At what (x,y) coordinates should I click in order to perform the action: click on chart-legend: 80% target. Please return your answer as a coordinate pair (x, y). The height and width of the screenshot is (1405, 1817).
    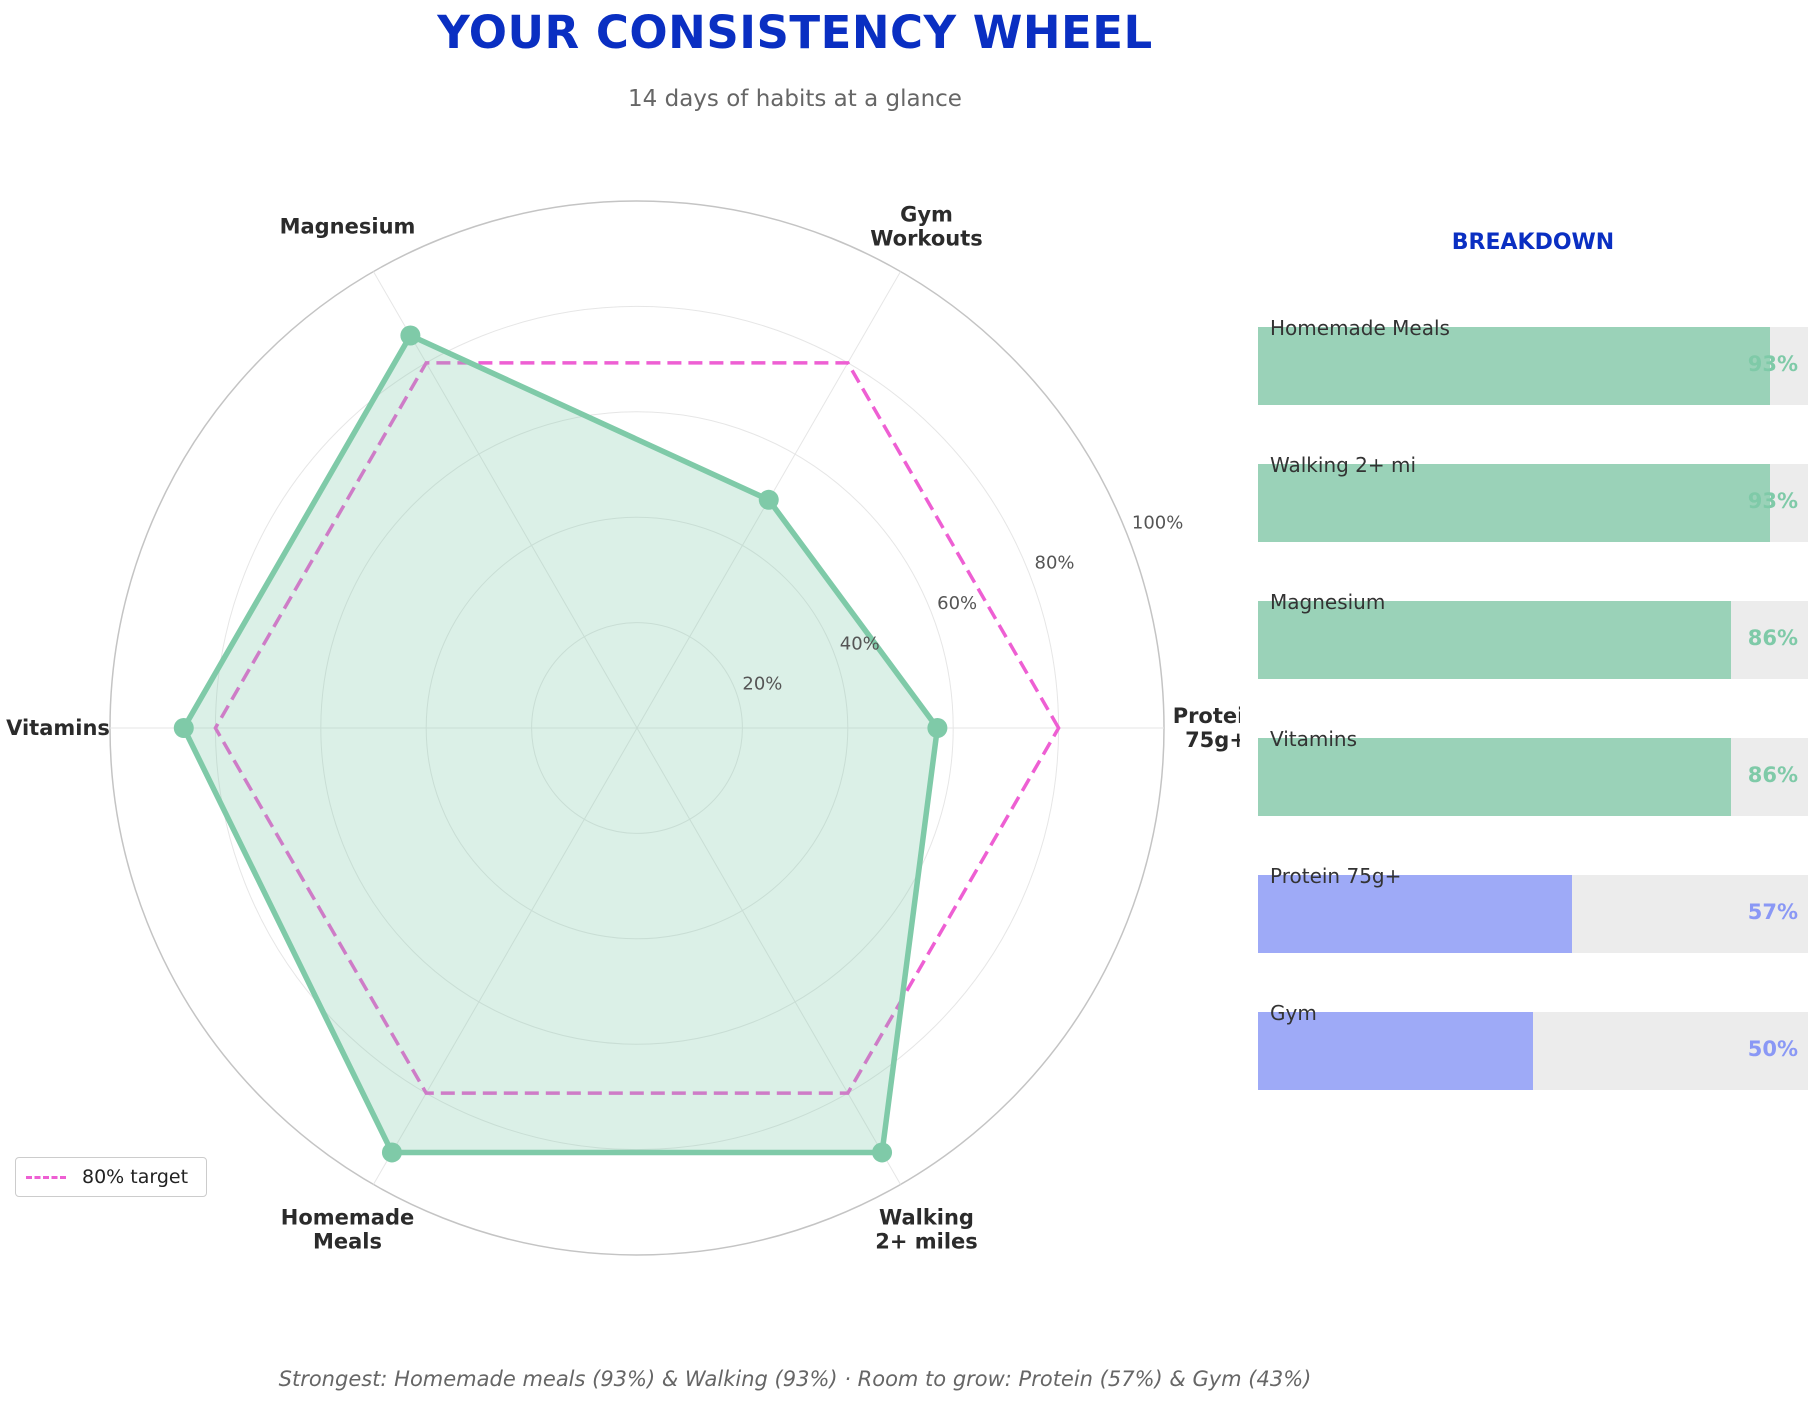
    Looking at the image, I should click on (111, 1177).